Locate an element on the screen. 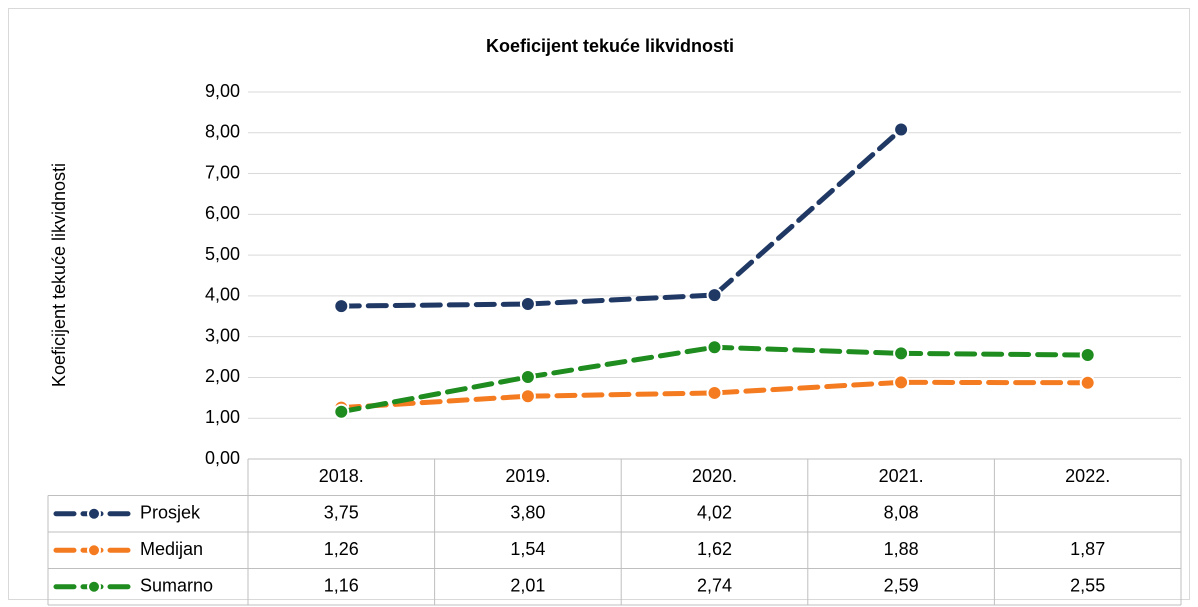 The image size is (1198, 607). data-table-value: 1,26 is located at coordinates (341, 549).